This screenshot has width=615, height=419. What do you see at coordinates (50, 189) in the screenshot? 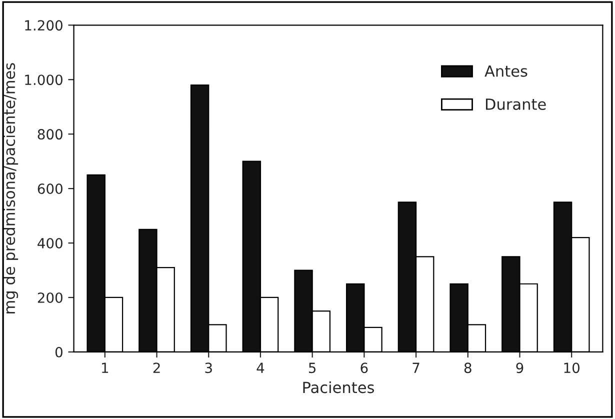
I see `y-tick-label: 600` at bounding box center [50, 189].